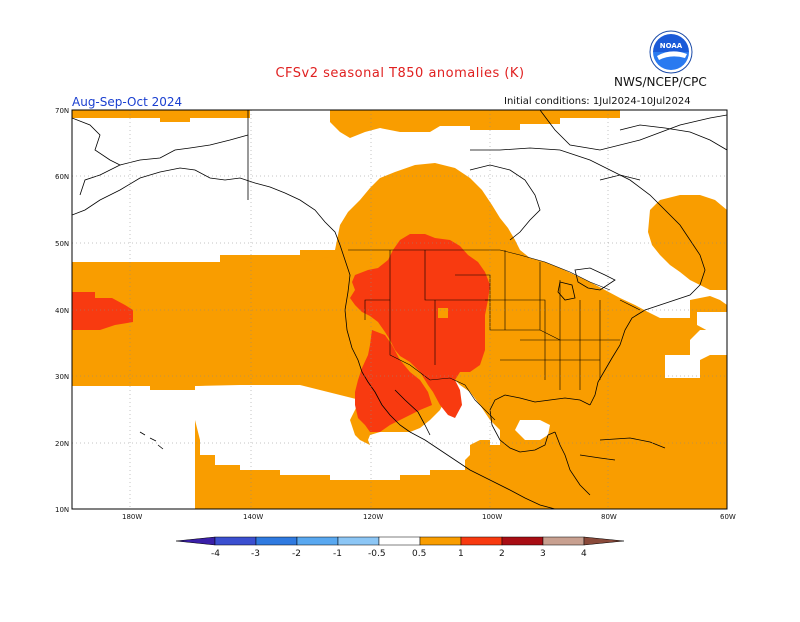 The width and height of the screenshot is (800, 622). I want to click on anomaly-region-orange-spot, so click(443, 313).